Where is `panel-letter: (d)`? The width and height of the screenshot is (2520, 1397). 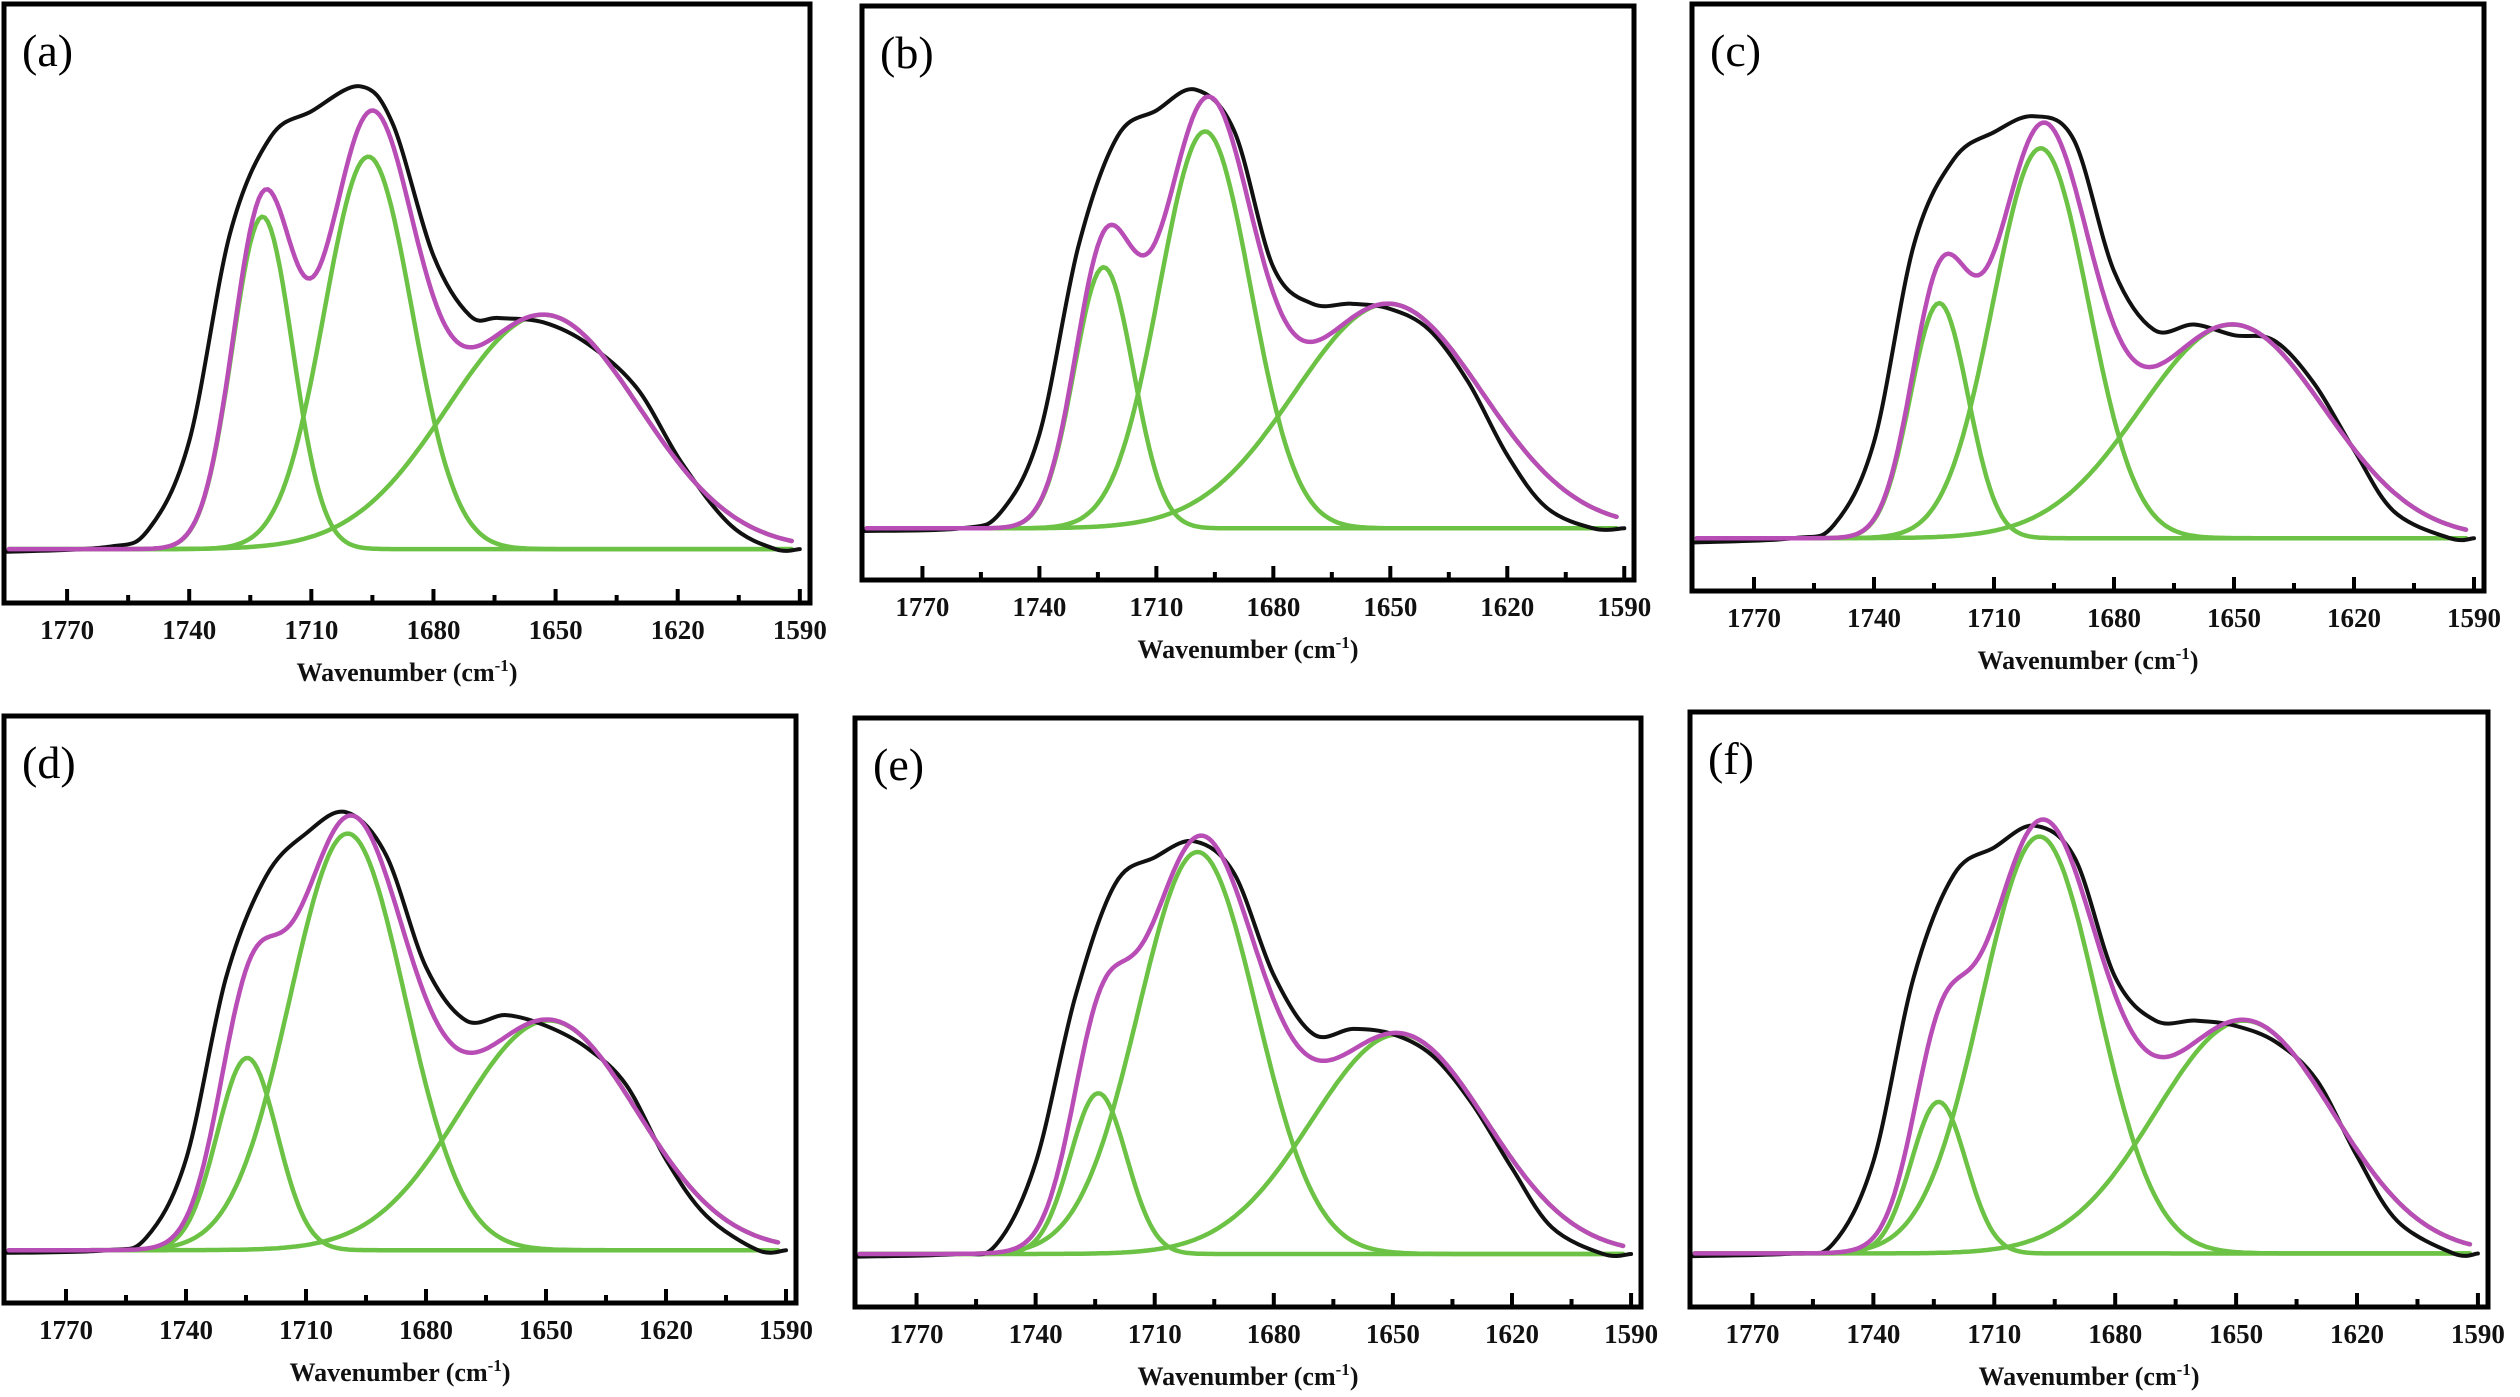
panel-letter: (d) is located at coordinates (49, 762).